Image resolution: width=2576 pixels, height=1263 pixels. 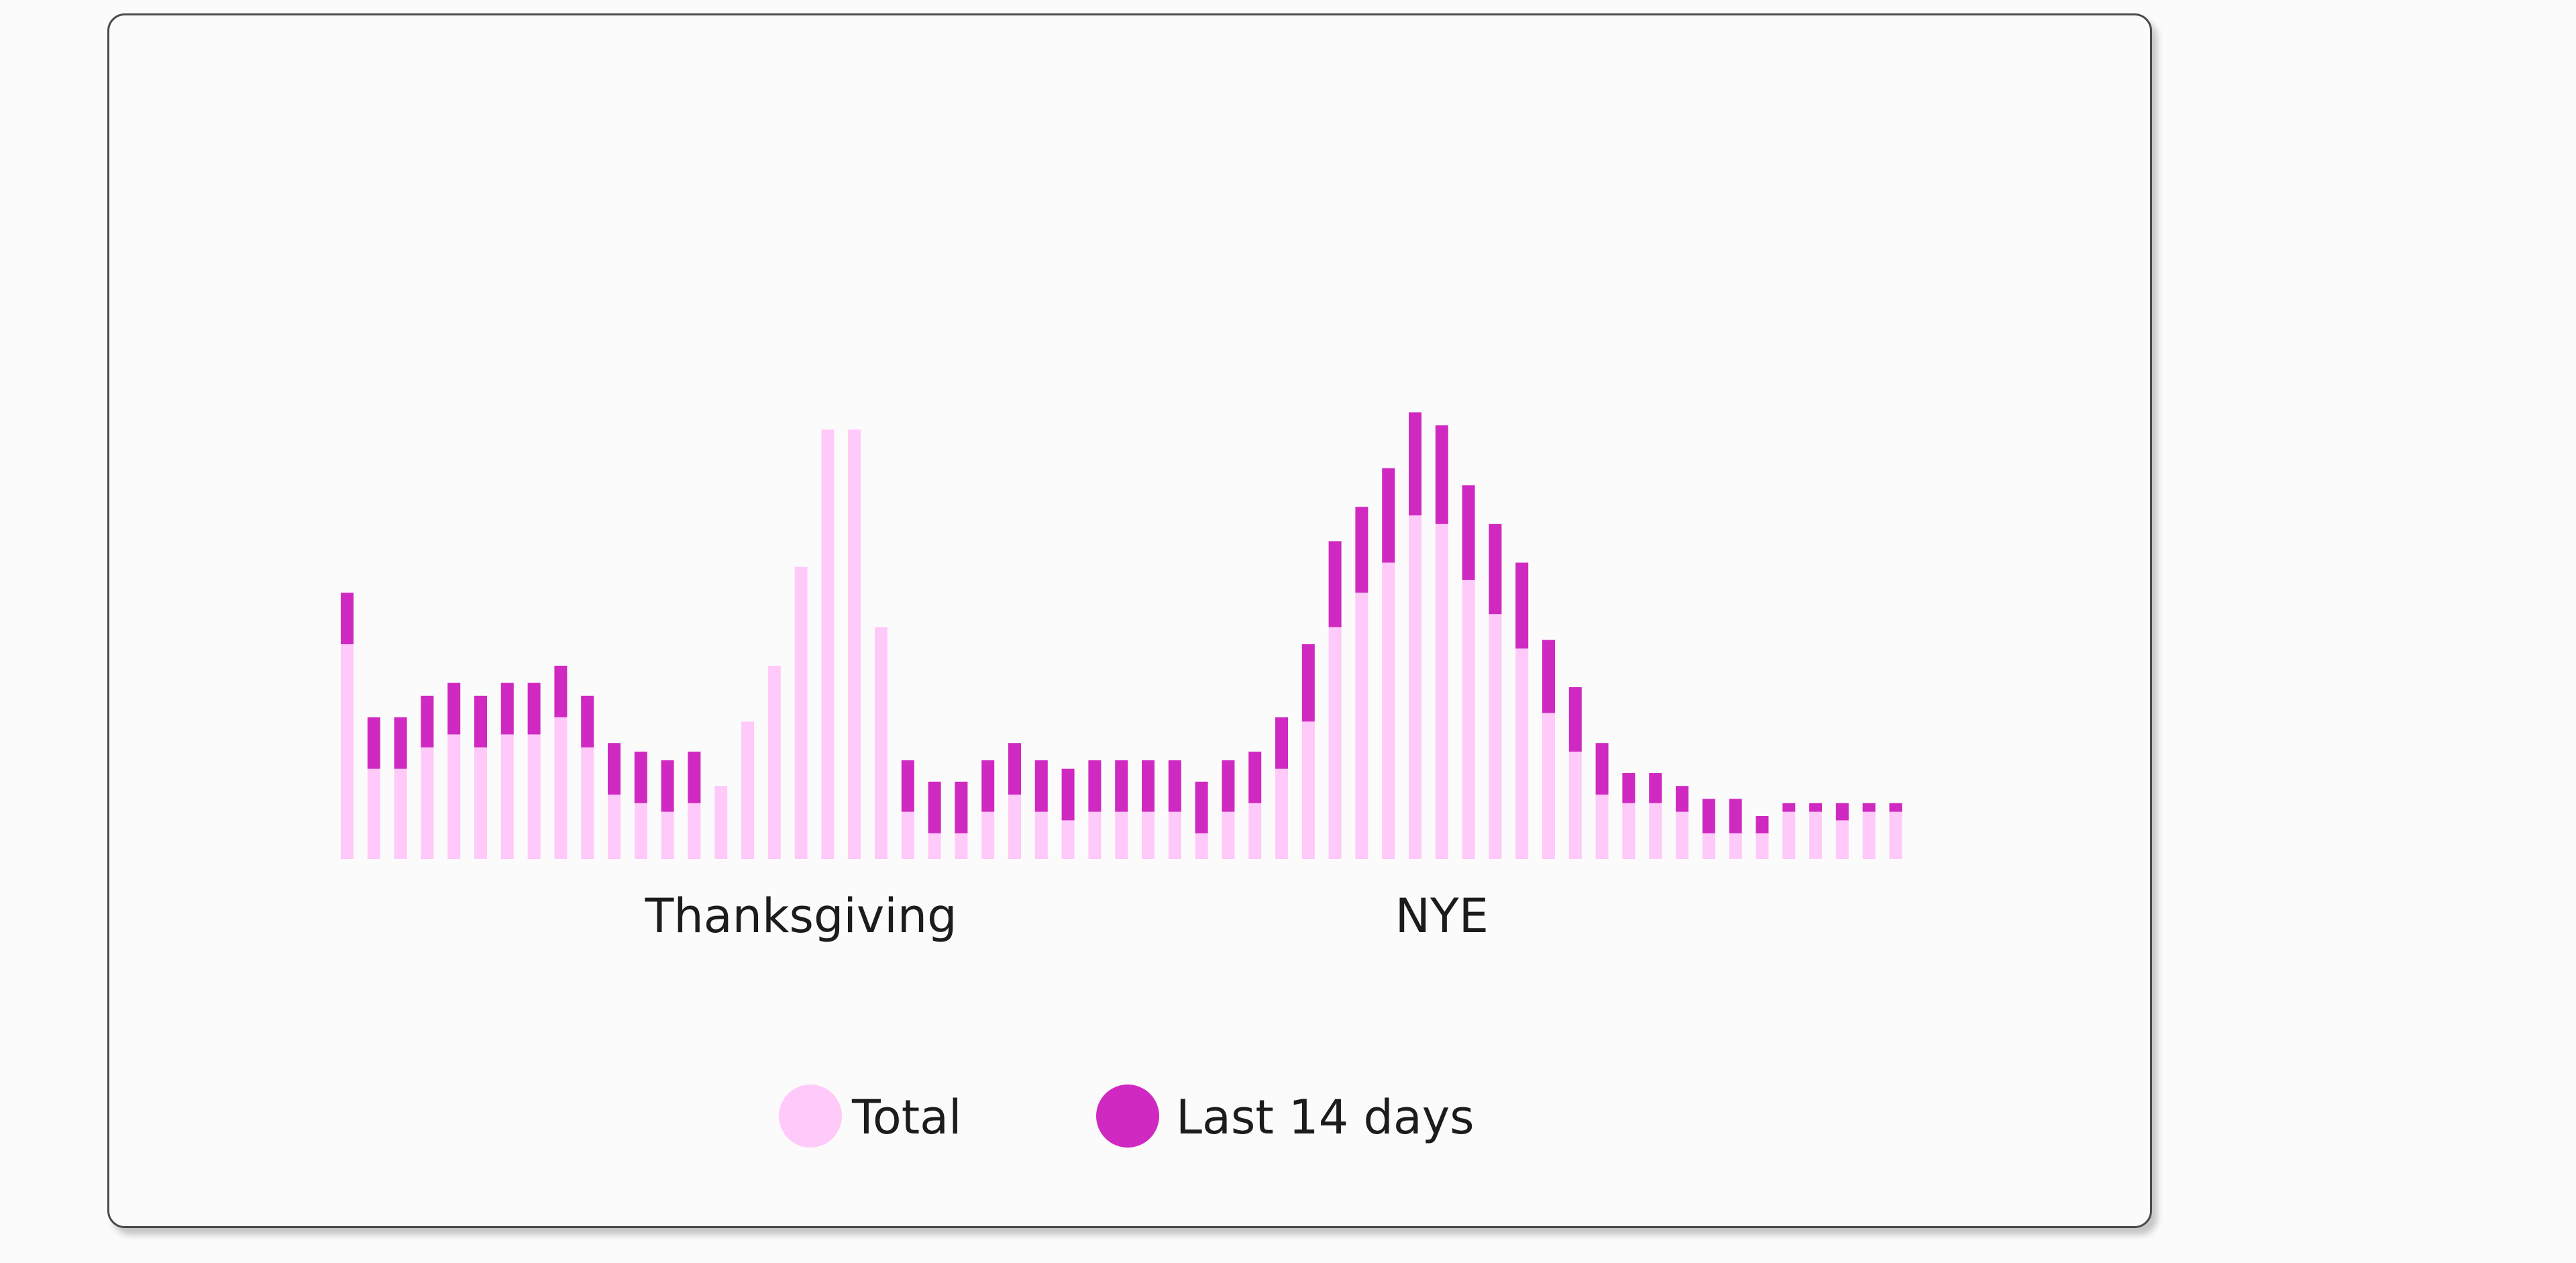 I want to click on legend-recent-swatch, so click(x=1127, y=1116).